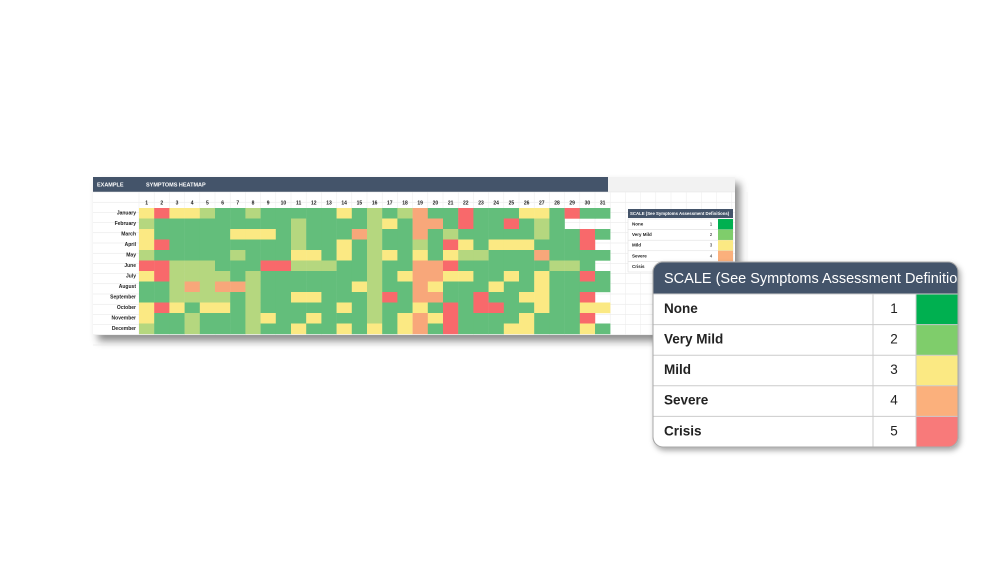 The image size is (1005, 565). What do you see at coordinates (375, 203) in the screenshot?
I see `day-label: 16` at bounding box center [375, 203].